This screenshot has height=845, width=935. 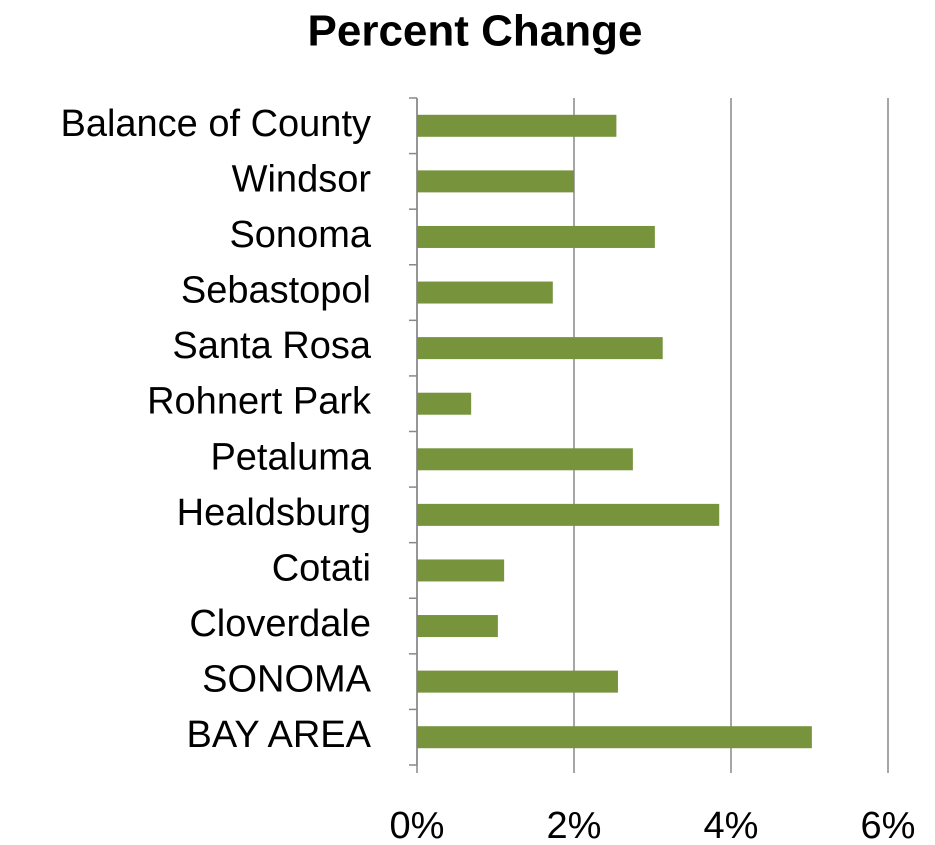 I want to click on y-tick-label: Petaluma, so click(x=290, y=457).